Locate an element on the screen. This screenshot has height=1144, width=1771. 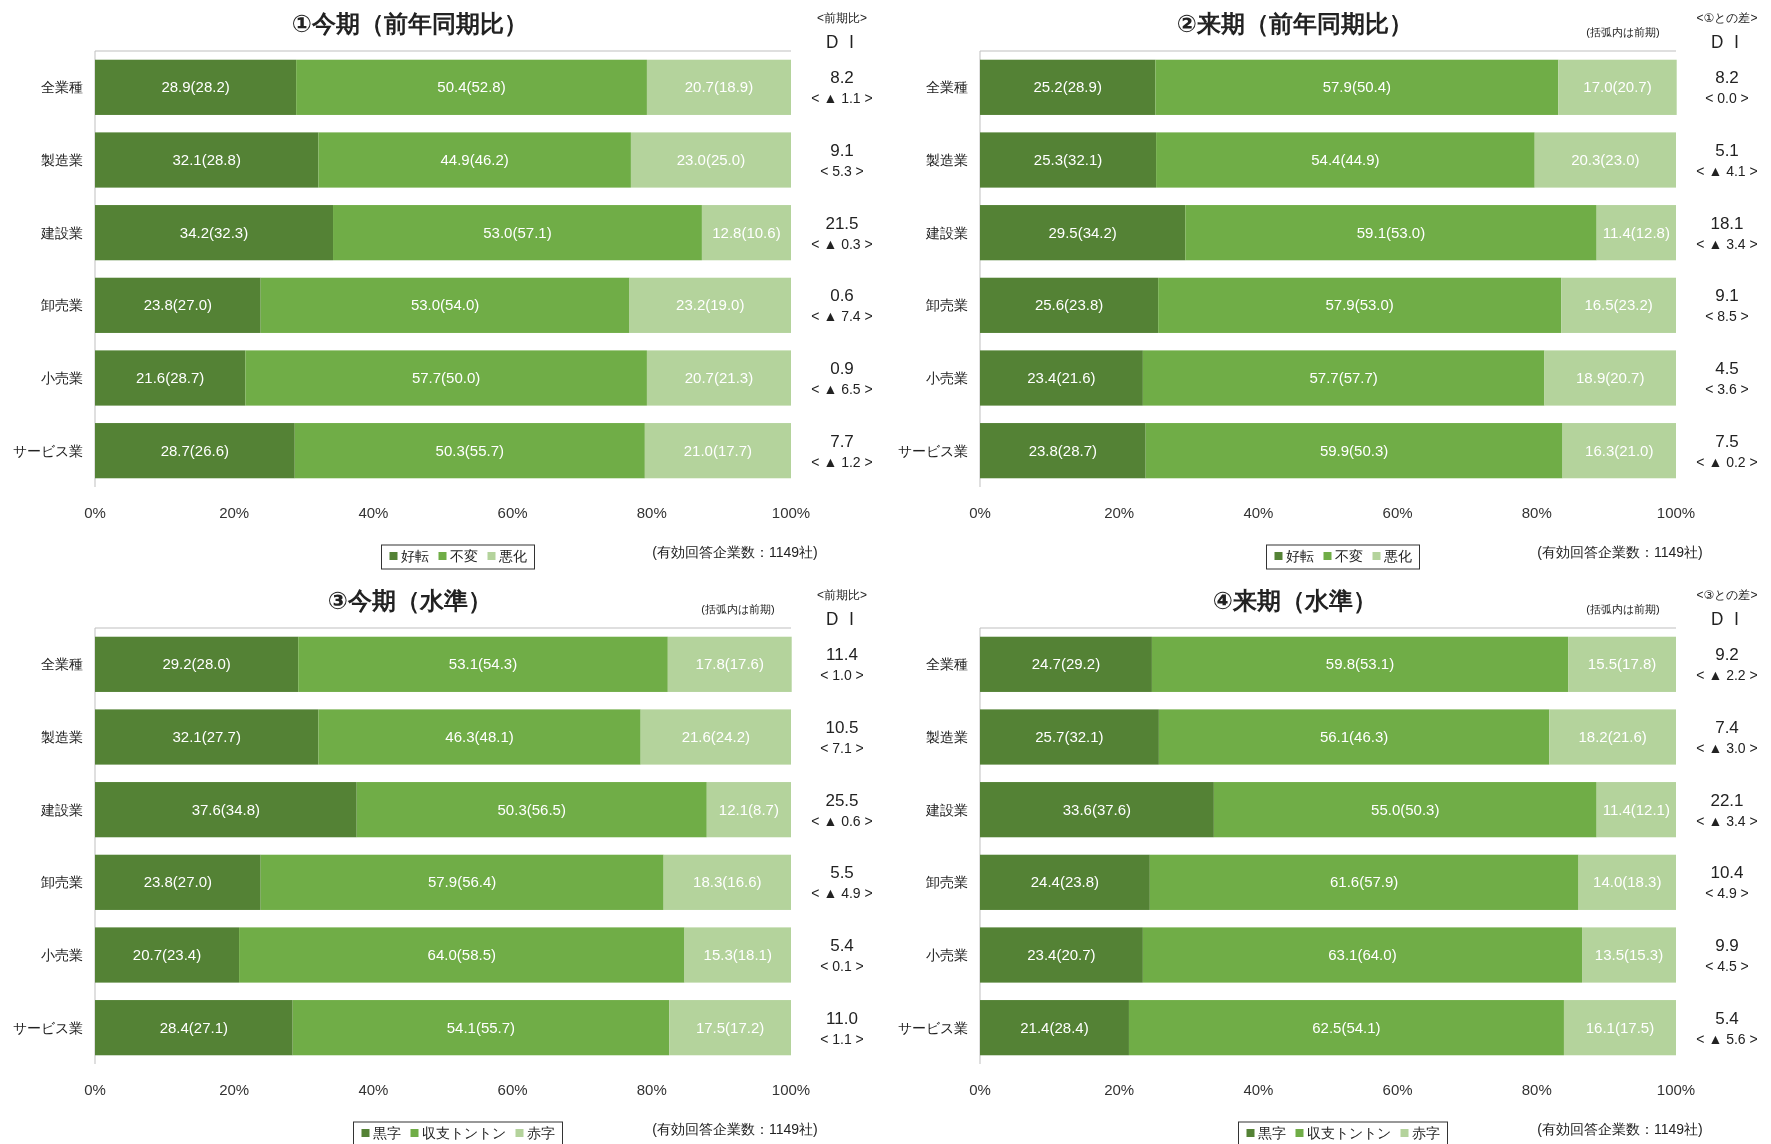
text: < ▲ 2.2 > is located at coordinates (1727, 675).